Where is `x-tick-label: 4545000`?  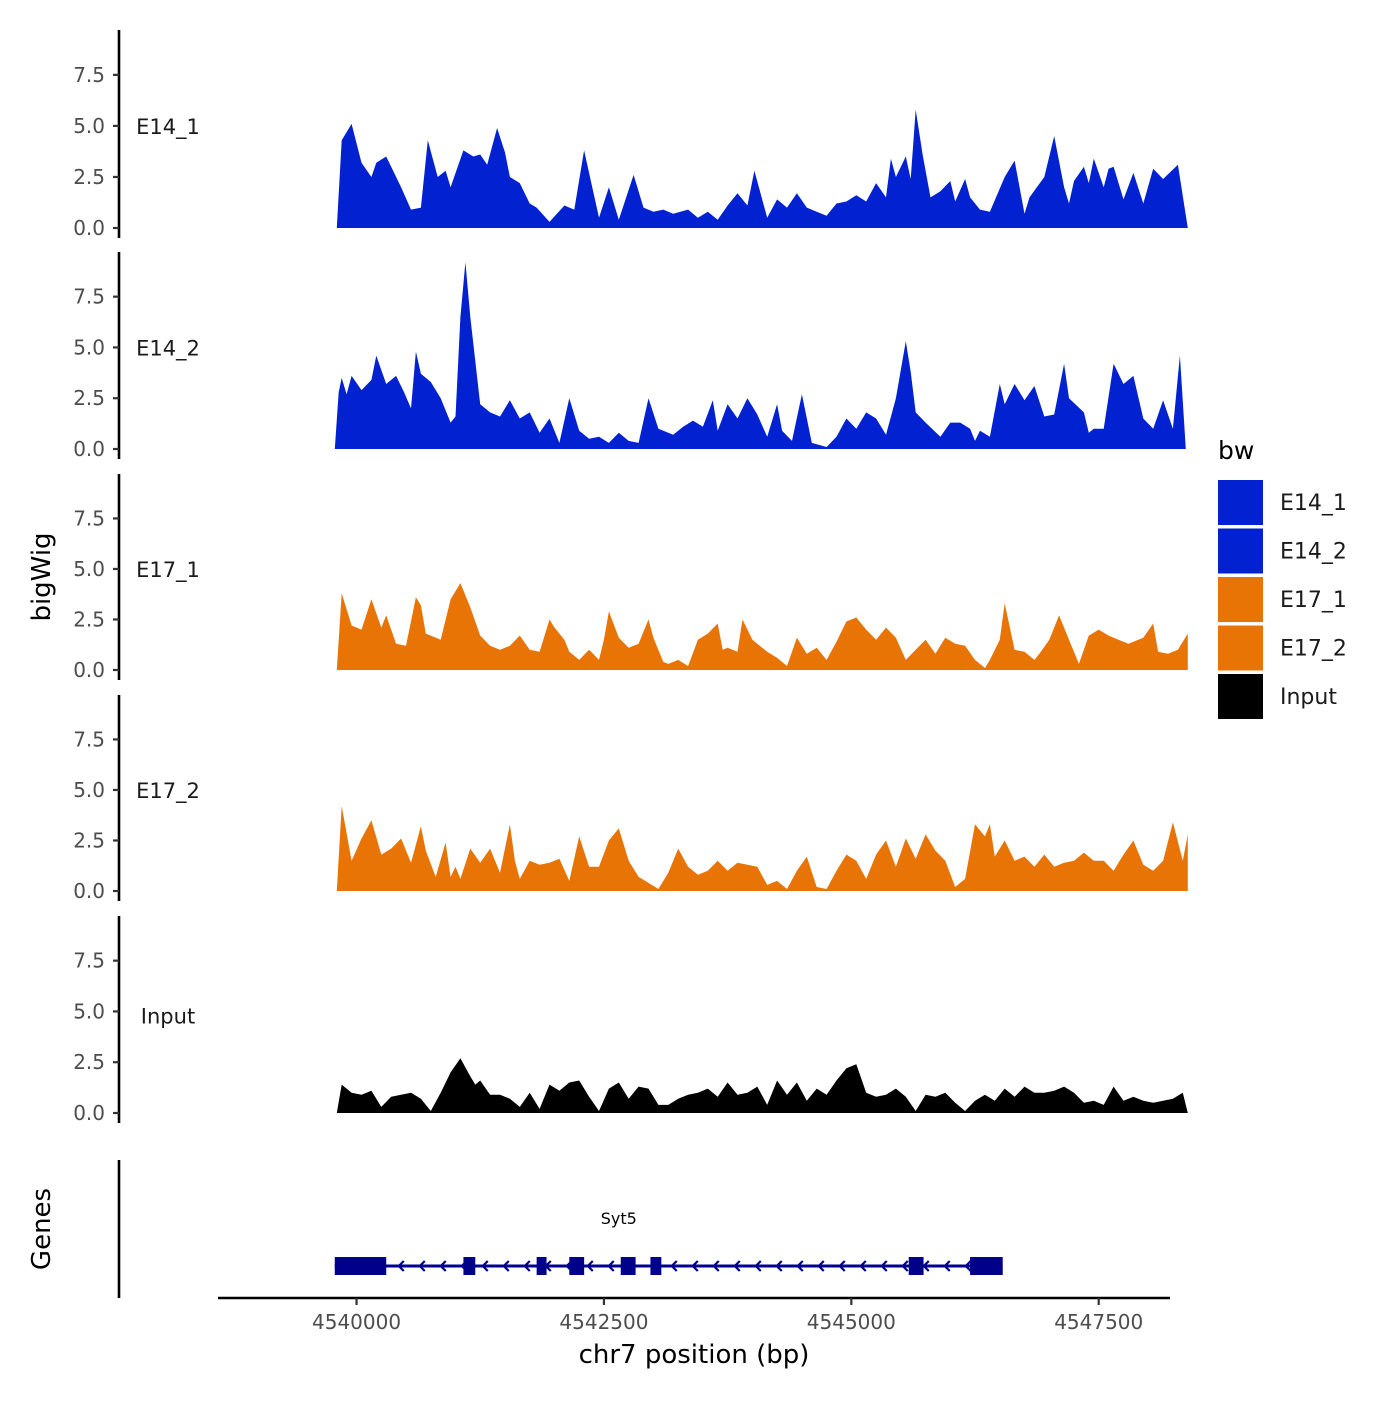 x-tick-label: 4545000 is located at coordinates (851, 1322).